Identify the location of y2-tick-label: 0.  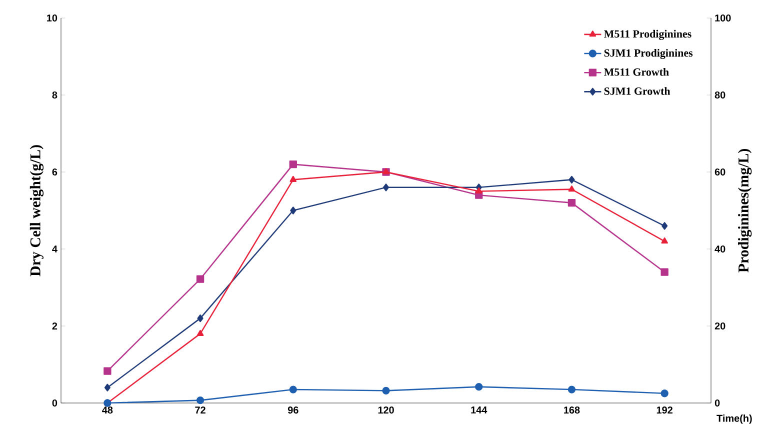
(717, 403).